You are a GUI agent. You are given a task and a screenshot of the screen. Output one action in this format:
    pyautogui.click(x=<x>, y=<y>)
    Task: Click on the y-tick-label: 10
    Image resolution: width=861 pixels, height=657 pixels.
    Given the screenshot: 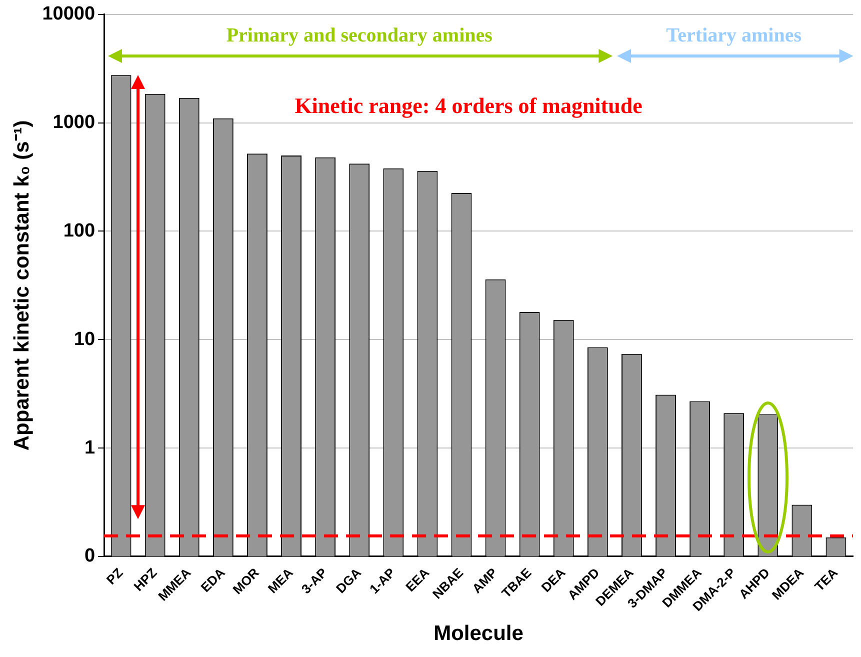 What is the action you would take?
    pyautogui.click(x=85, y=339)
    